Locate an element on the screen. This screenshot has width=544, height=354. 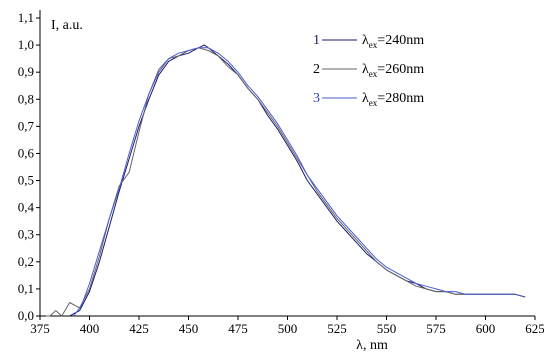
x-tick-label: 500 is located at coordinates (288, 328).